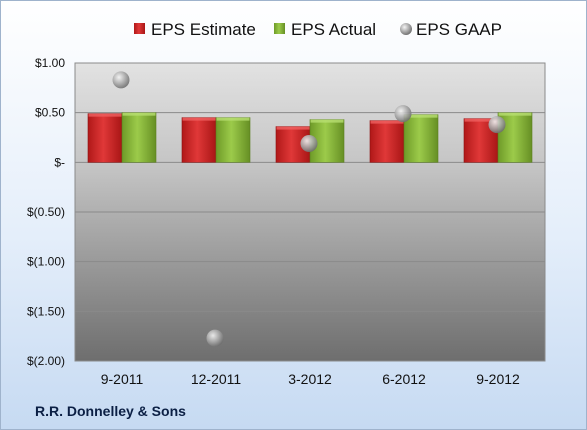 The image size is (587, 430). What do you see at coordinates (279, 28) in the screenshot?
I see `legend-swatch-actual` at bounding box center [279, 28].